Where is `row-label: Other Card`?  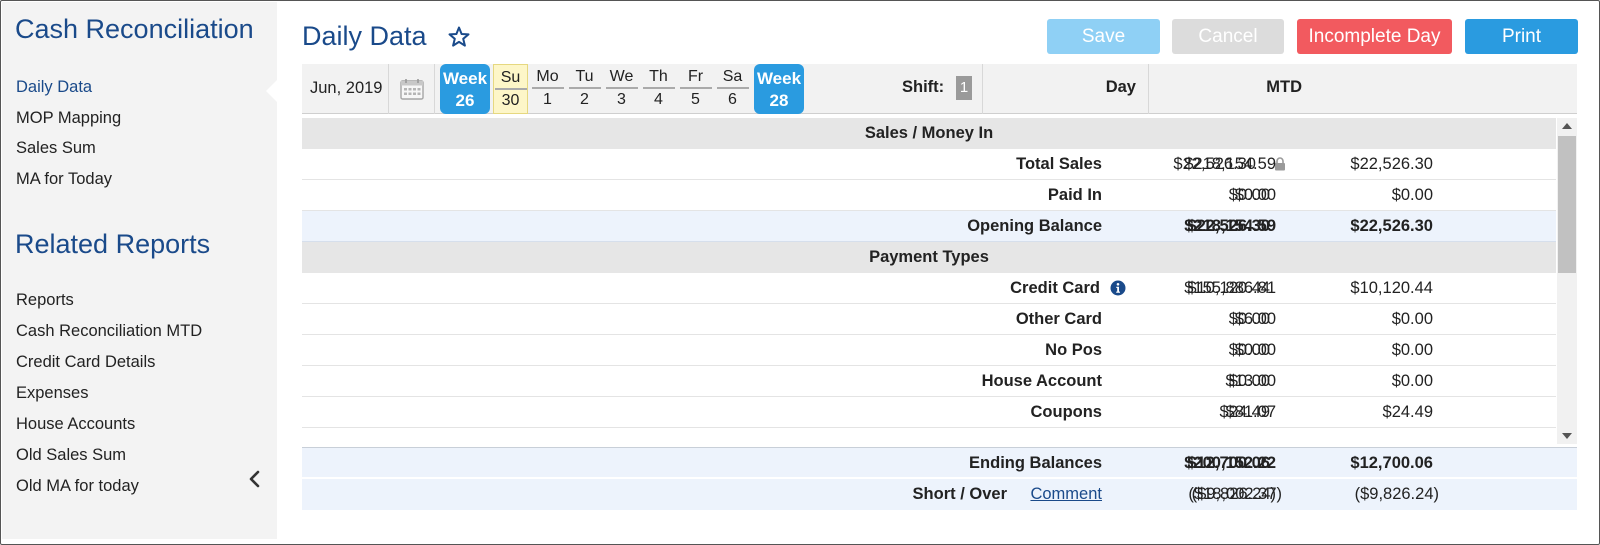 row-label: Other Card is located at coordinates (1058, 319).